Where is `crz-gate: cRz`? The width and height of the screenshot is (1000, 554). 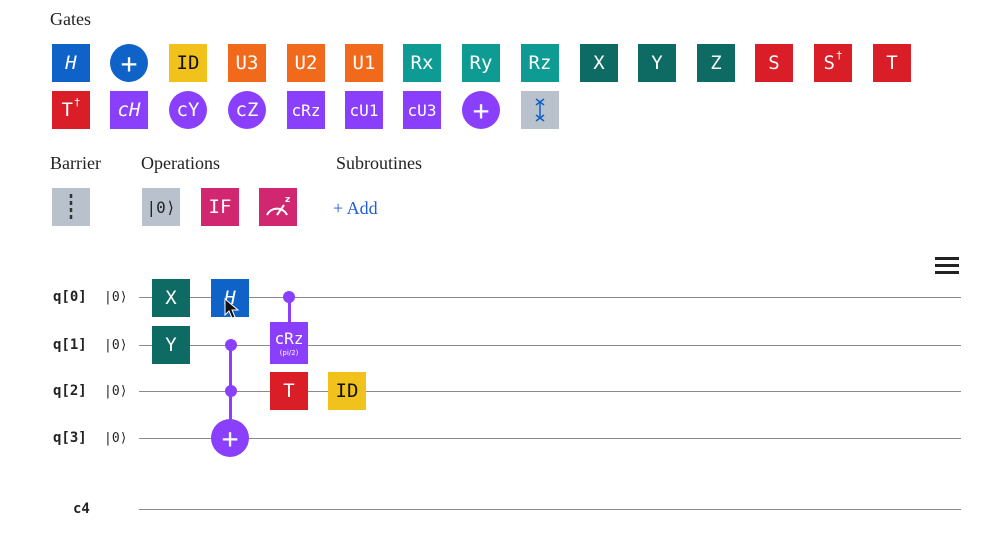
crz-gate: cRz is located at coordinates (306, 110).